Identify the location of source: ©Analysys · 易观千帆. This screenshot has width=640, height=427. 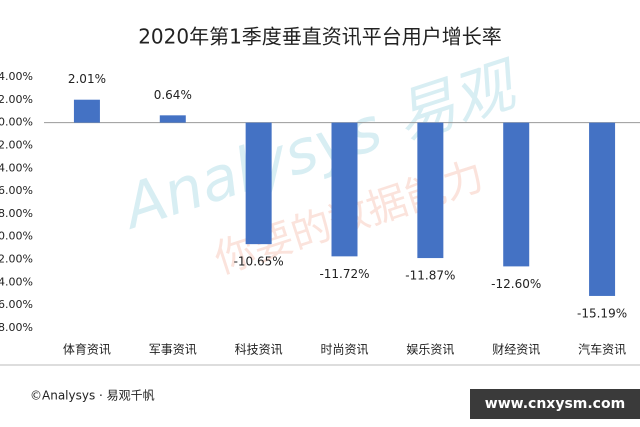
(92, 395).